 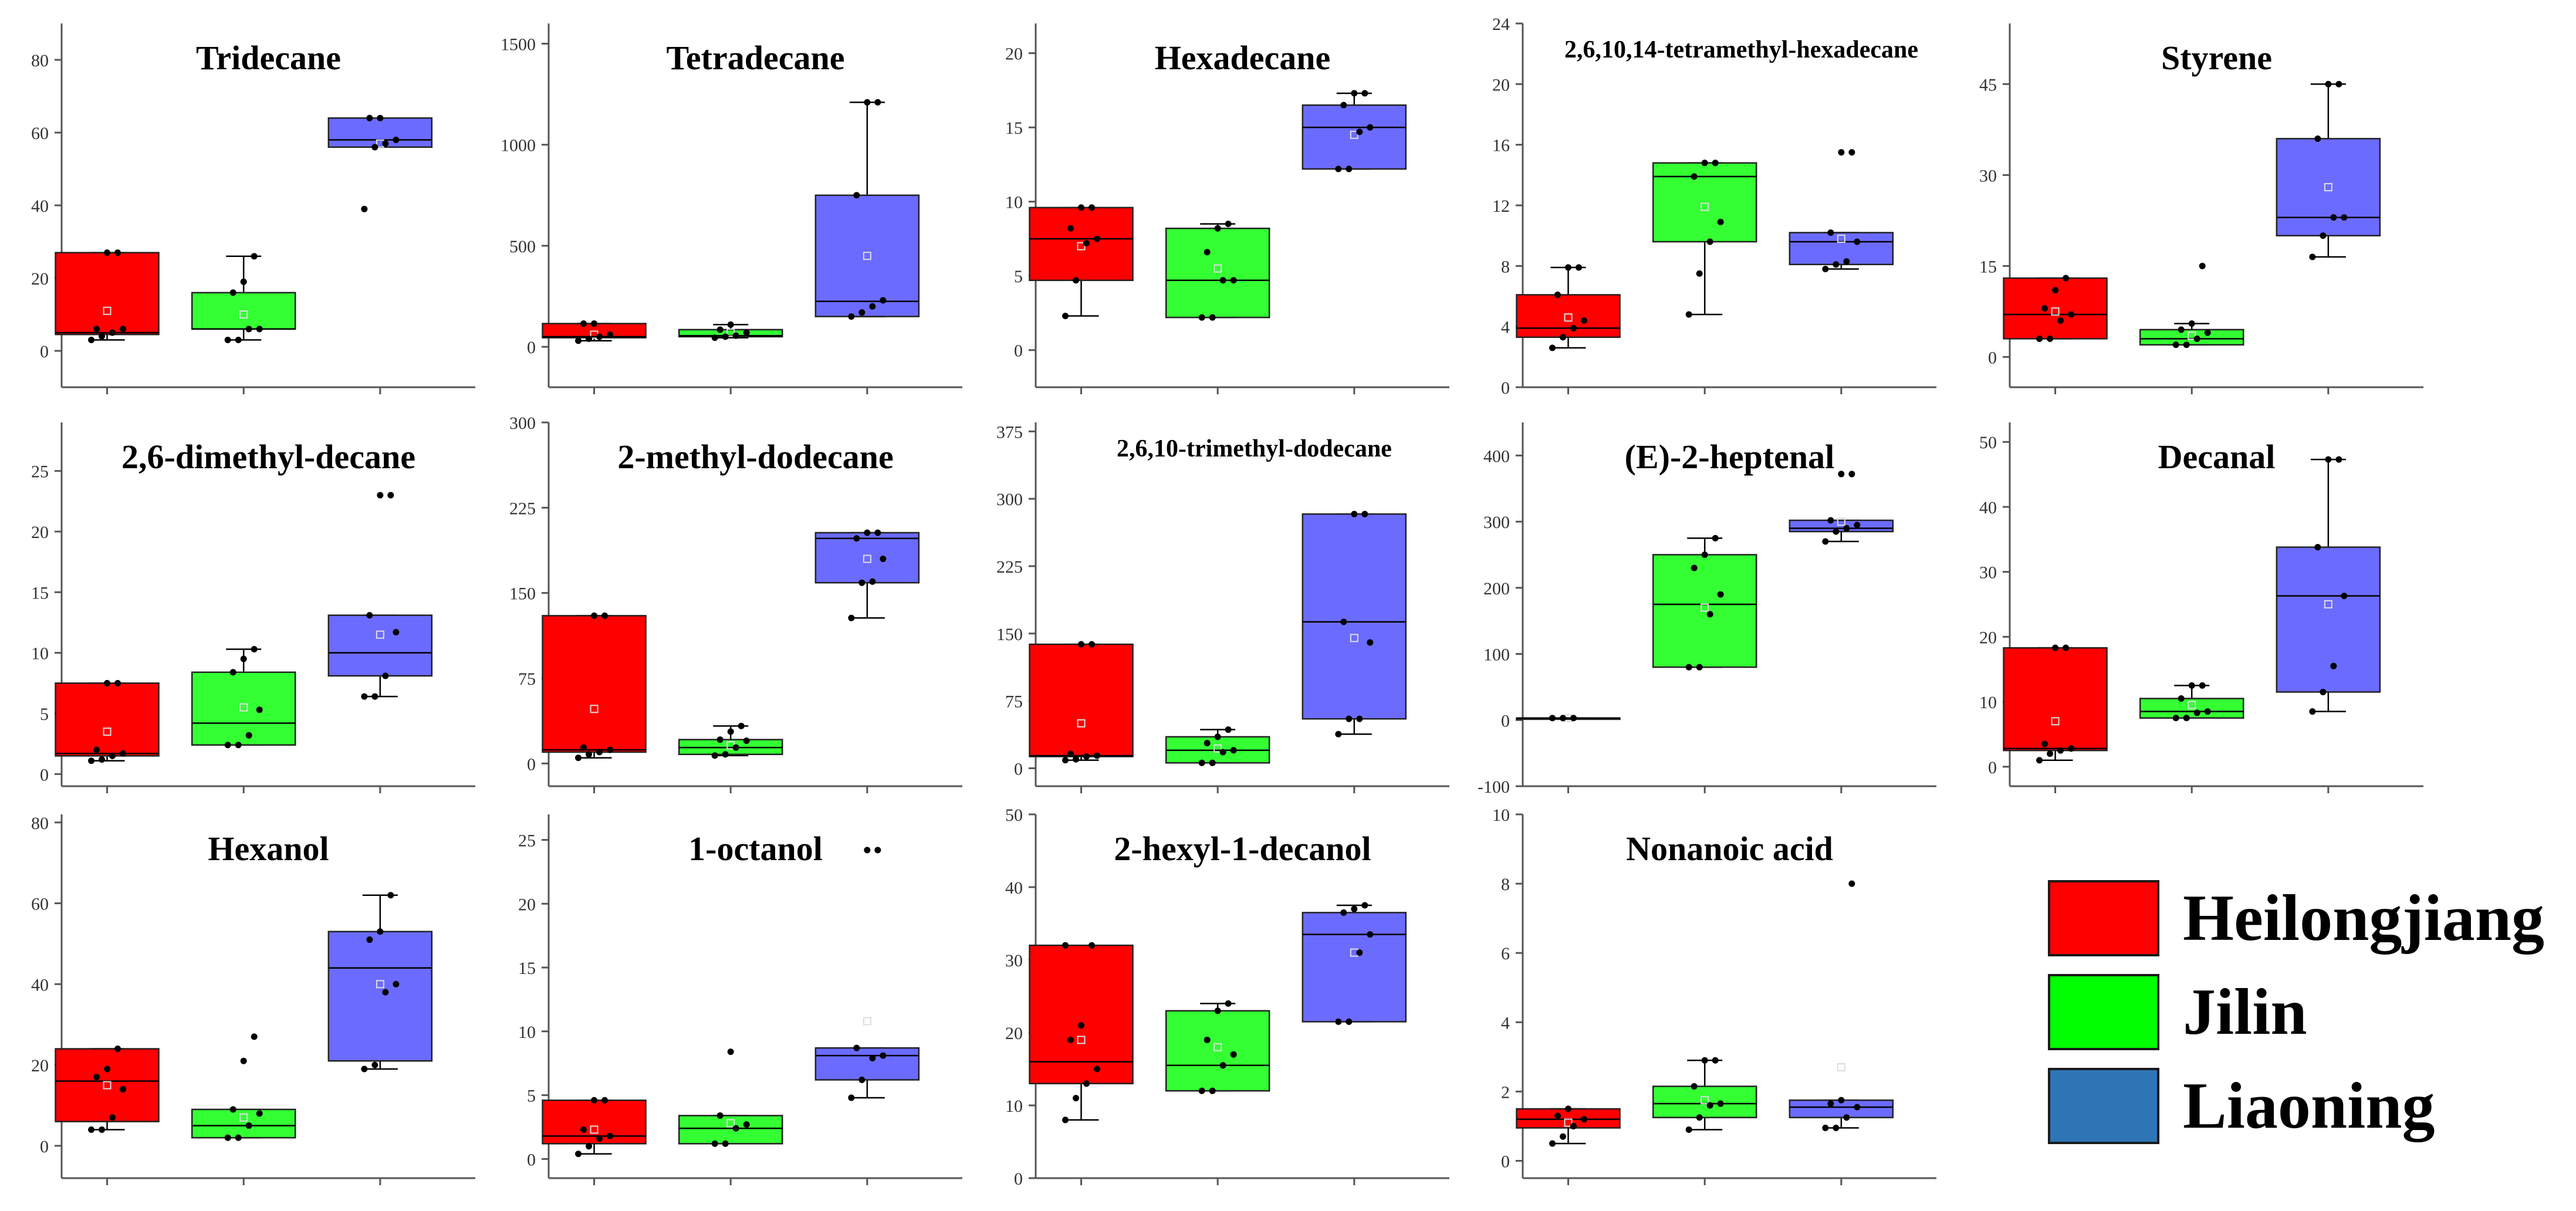 I want to click on y-tick-label: 225, so click(x=1009, y=567).